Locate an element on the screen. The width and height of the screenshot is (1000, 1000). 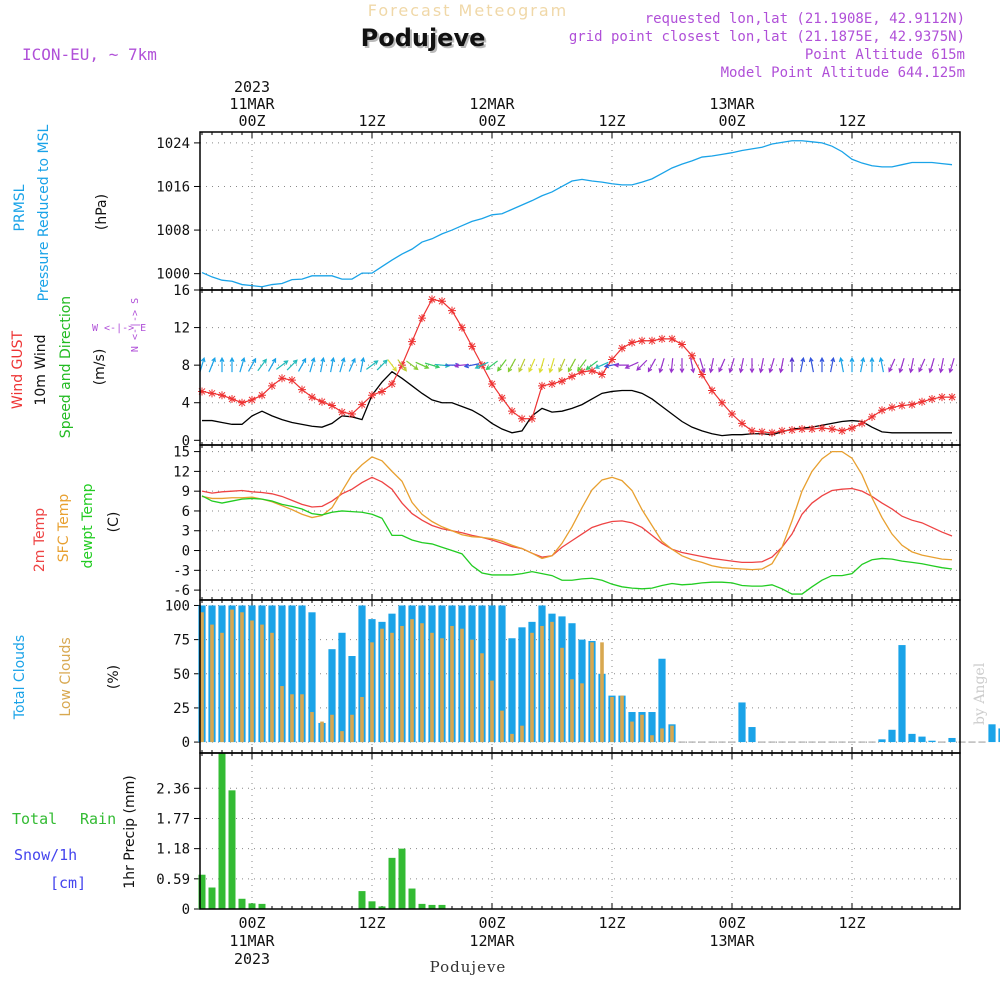
faded-title: Forecast Meteogram is located at coordinates (468, 10).